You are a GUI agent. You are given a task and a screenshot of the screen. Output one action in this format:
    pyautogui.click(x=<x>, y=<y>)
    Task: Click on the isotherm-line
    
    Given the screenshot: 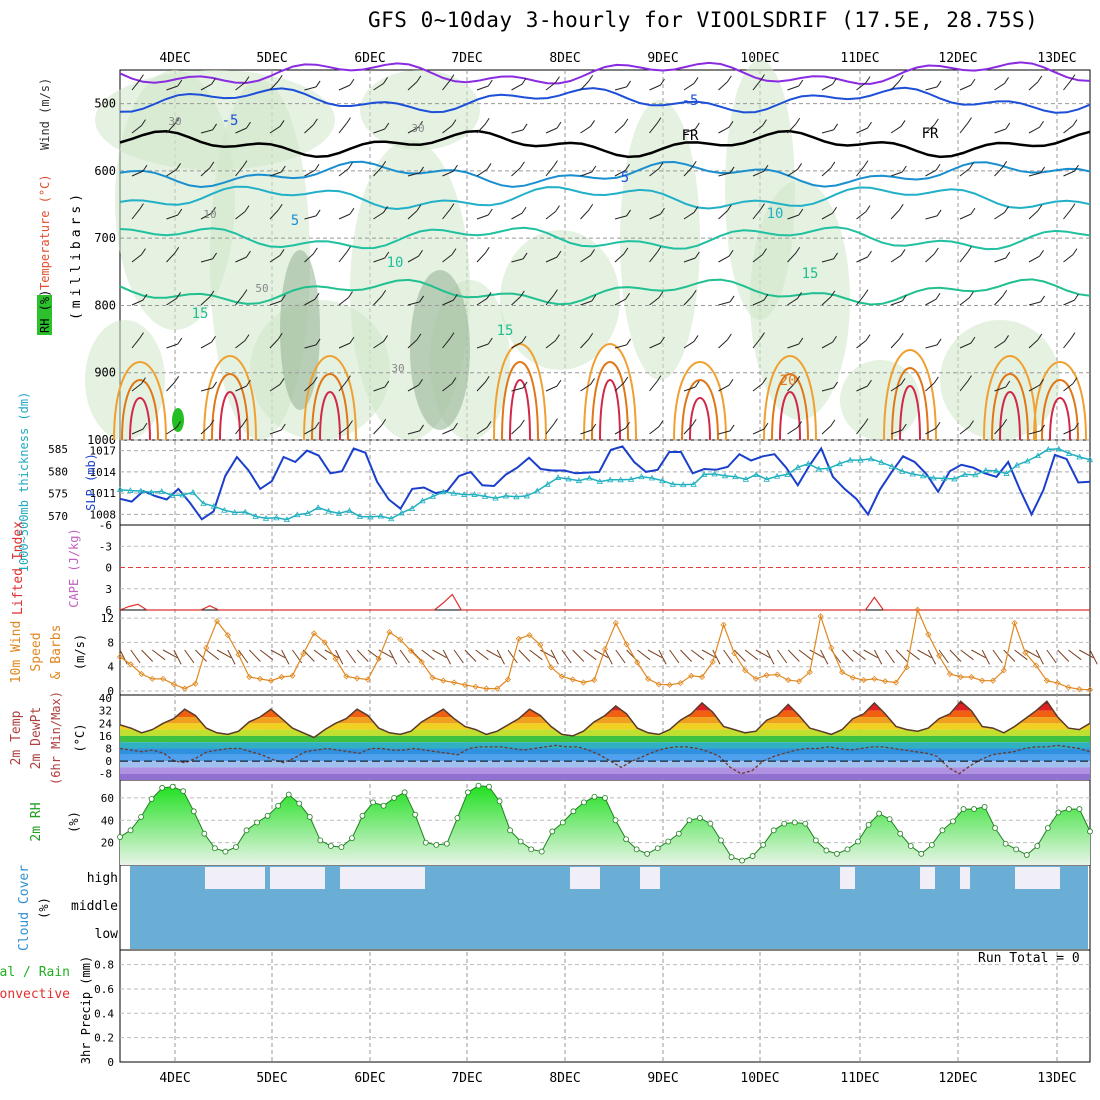 What is the action you would take?
    pyautogui.click(x=605, y=73)
    